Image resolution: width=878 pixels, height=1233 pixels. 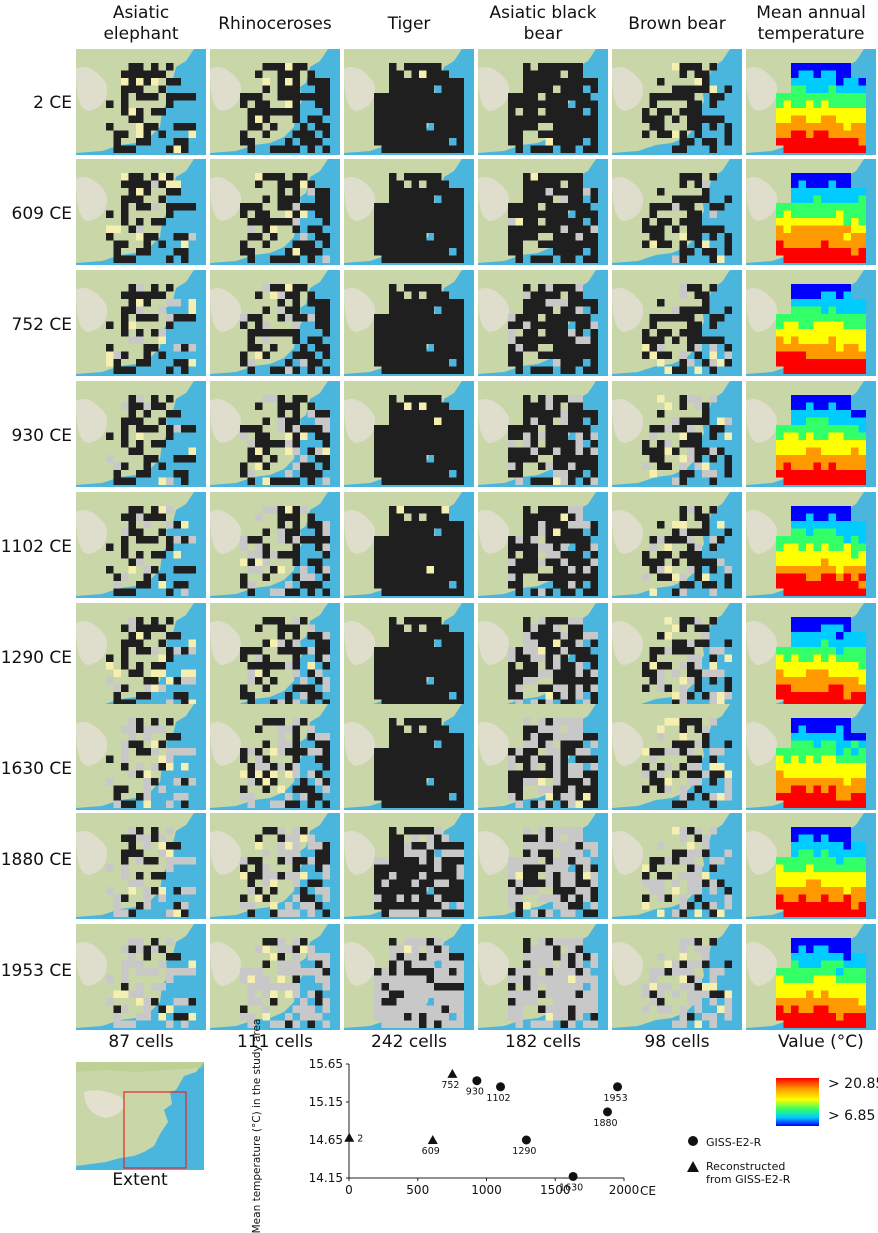 I want to click on row-label-609: 609 CE, so click(x=36, y=214).